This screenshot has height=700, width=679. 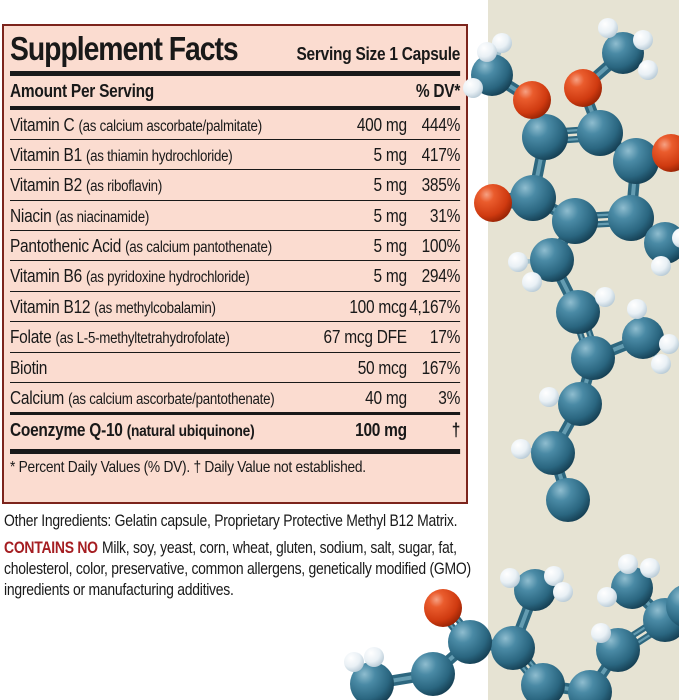 What do you see at coordinates (124, 187) in the screenshot?
I see `nutrient-detail: (as riboflavin)` at bounding box center [124, 187].